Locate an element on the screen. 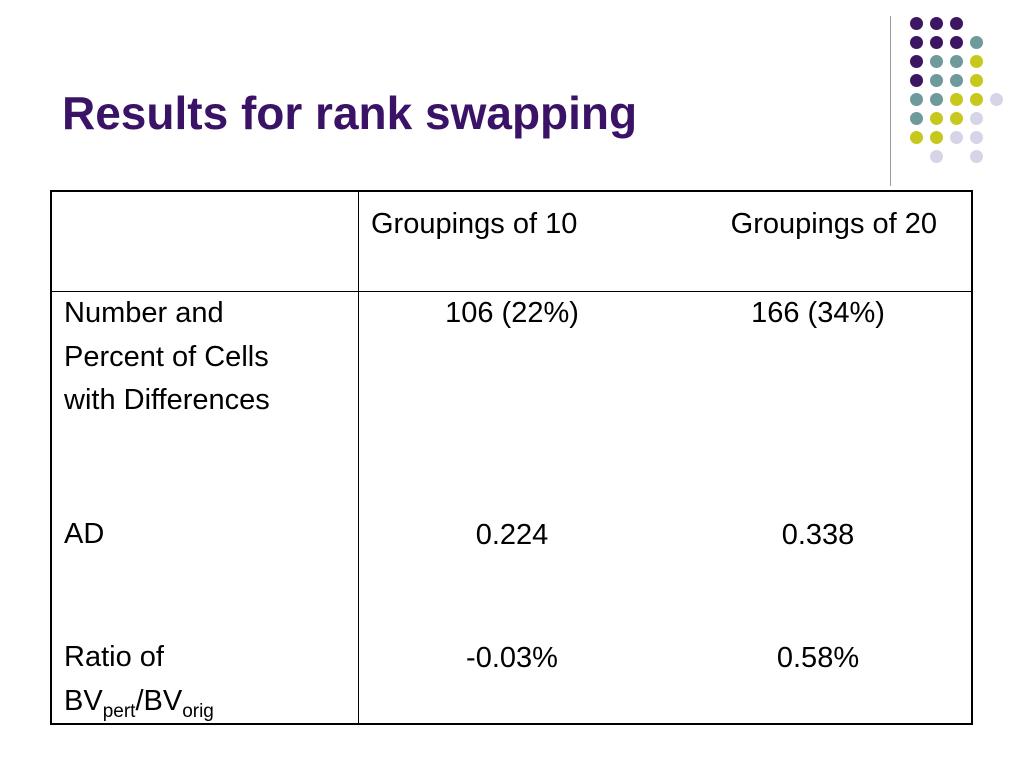 The width and height of the screenshot is (1024, 768). table-header-row: Groupings of 10 Groupings of 20 is located at coordinates (511, 241).